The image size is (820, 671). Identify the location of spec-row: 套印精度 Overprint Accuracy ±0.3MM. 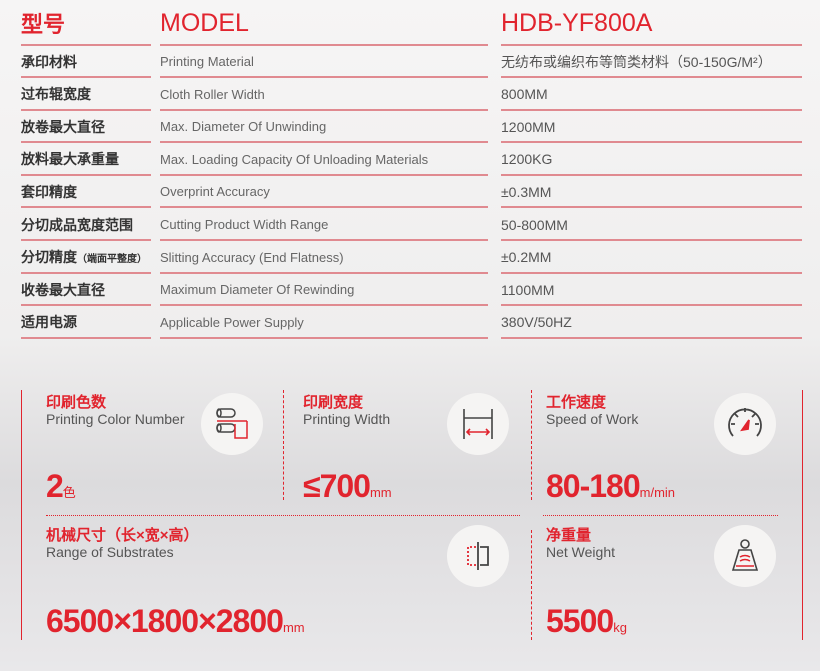
(410, 193).